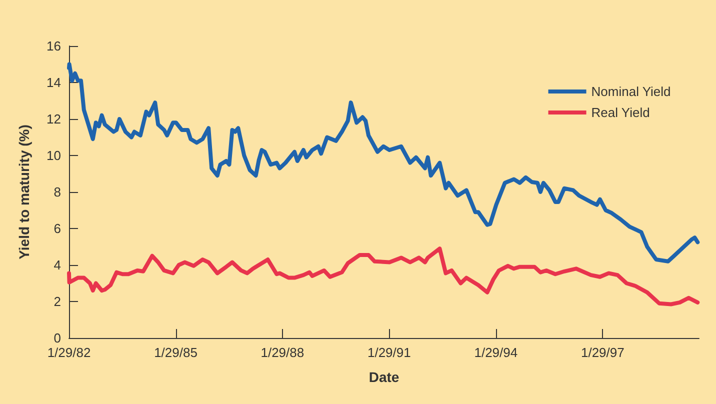 The image size is (716, 404). I want to click on y-axis-title: Yield to maturity (%), so click(24, 192).